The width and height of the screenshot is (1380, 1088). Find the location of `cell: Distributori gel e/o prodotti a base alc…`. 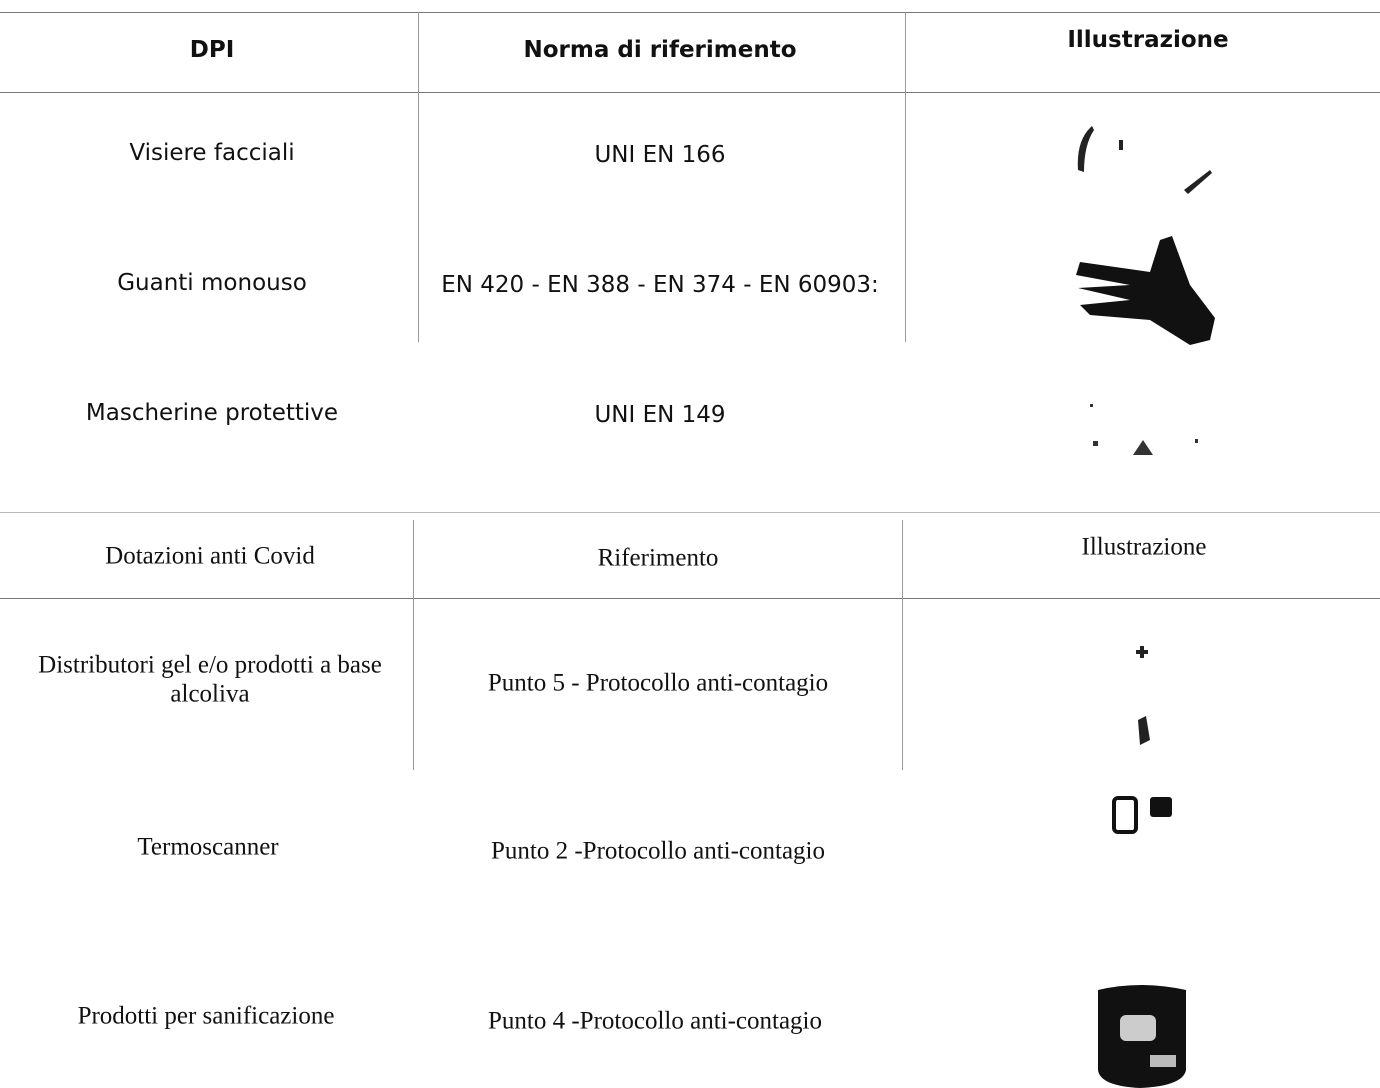

cell: Distributori gel e/o prodotti a base alc… is located at coordinates (210, 679).